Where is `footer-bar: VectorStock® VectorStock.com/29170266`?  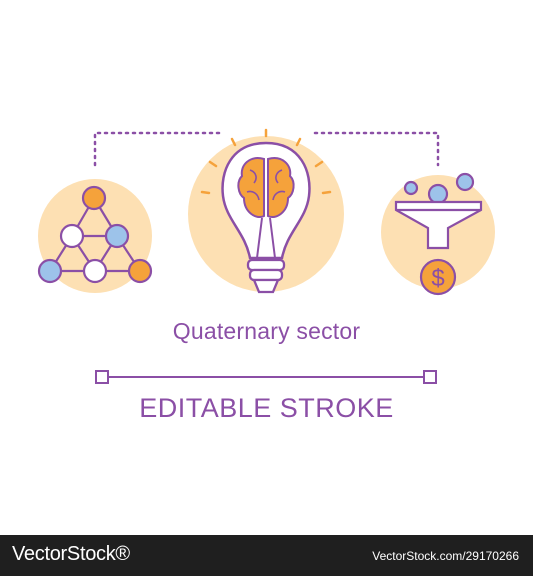
footer-bar: VectorStock® VectorStock.com/29170266 is located at coordinates (266, 555).